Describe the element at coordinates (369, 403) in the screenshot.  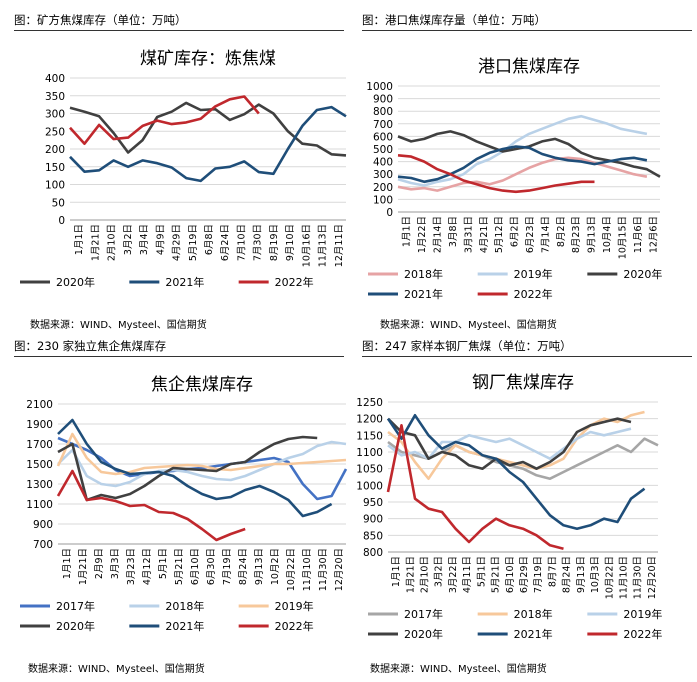
I see `y-tick-label: 1250` at that location.